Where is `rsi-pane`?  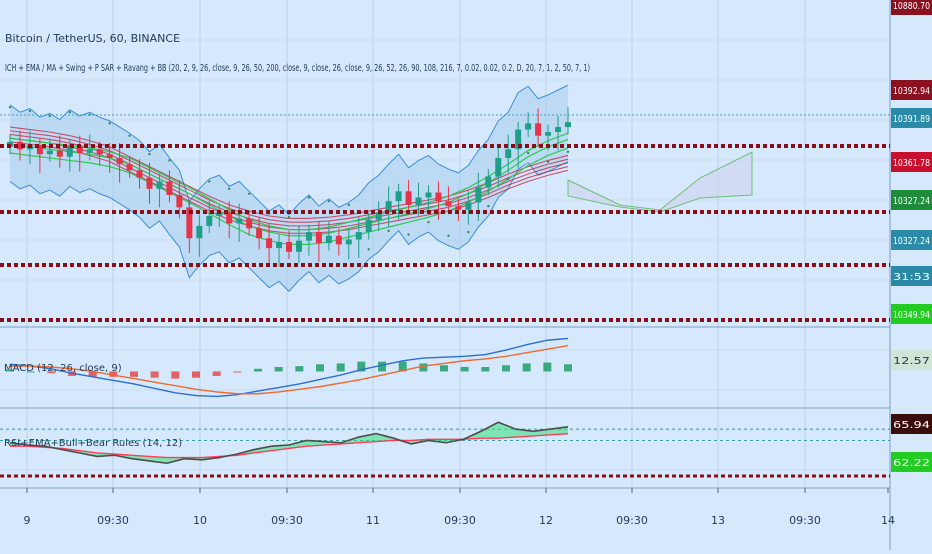 rsi-pane is located at coordinates (445, 443).